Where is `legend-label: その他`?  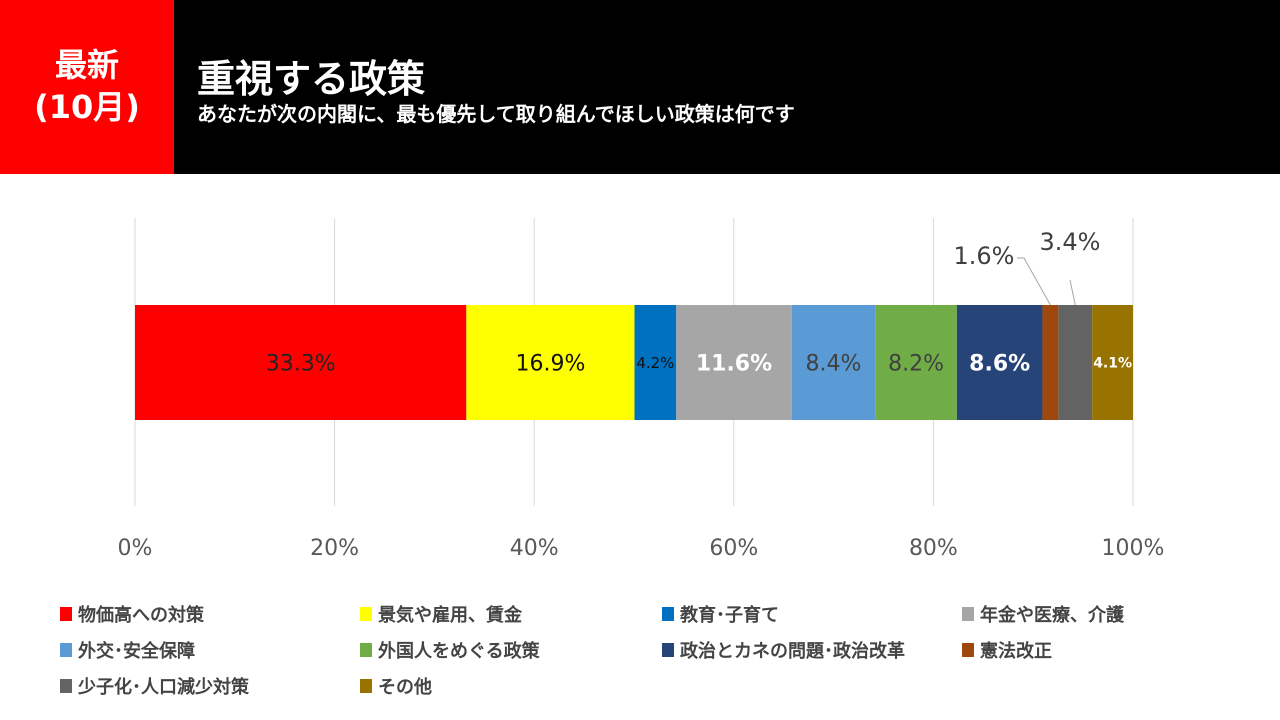 legend-label: その他 is located at coordinates (405, 687).